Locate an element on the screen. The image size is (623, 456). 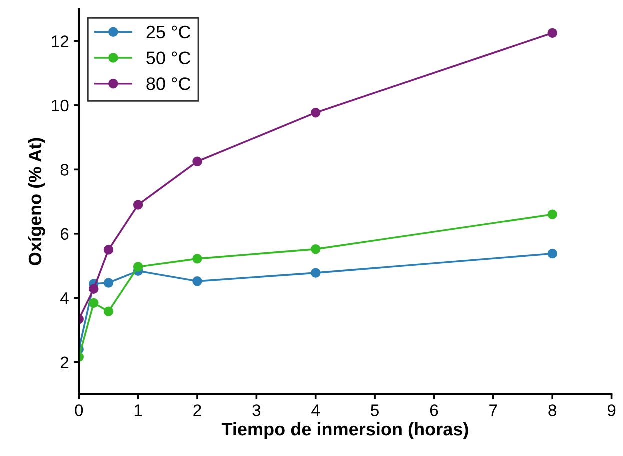
y-tick-label: 8 is located at coordinates (64, 170).